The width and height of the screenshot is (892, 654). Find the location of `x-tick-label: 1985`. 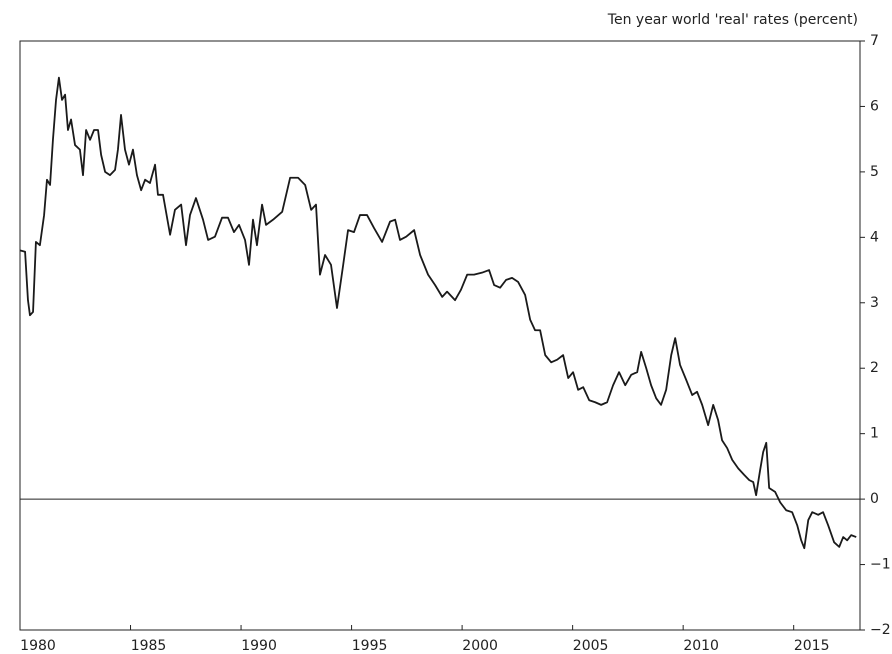

x-tick-label: 1985 is located at coordinates (149, 646).